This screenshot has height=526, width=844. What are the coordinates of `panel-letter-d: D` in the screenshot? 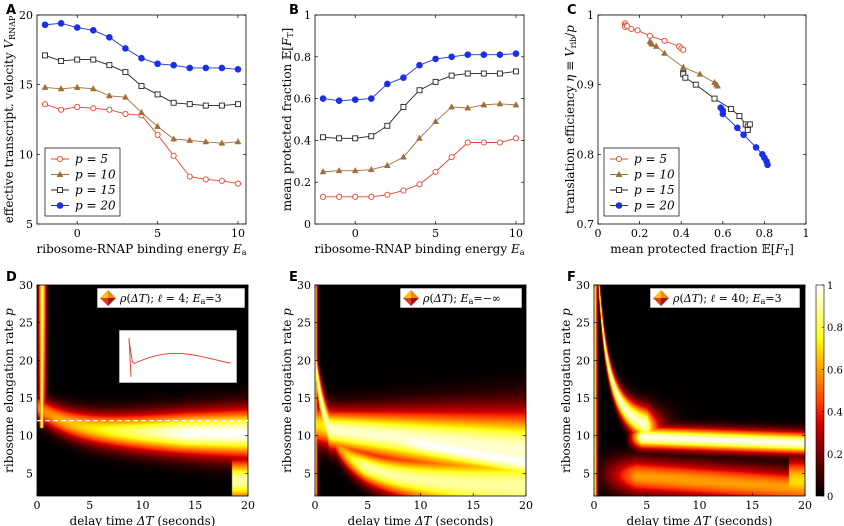 It's located at (11, 277).